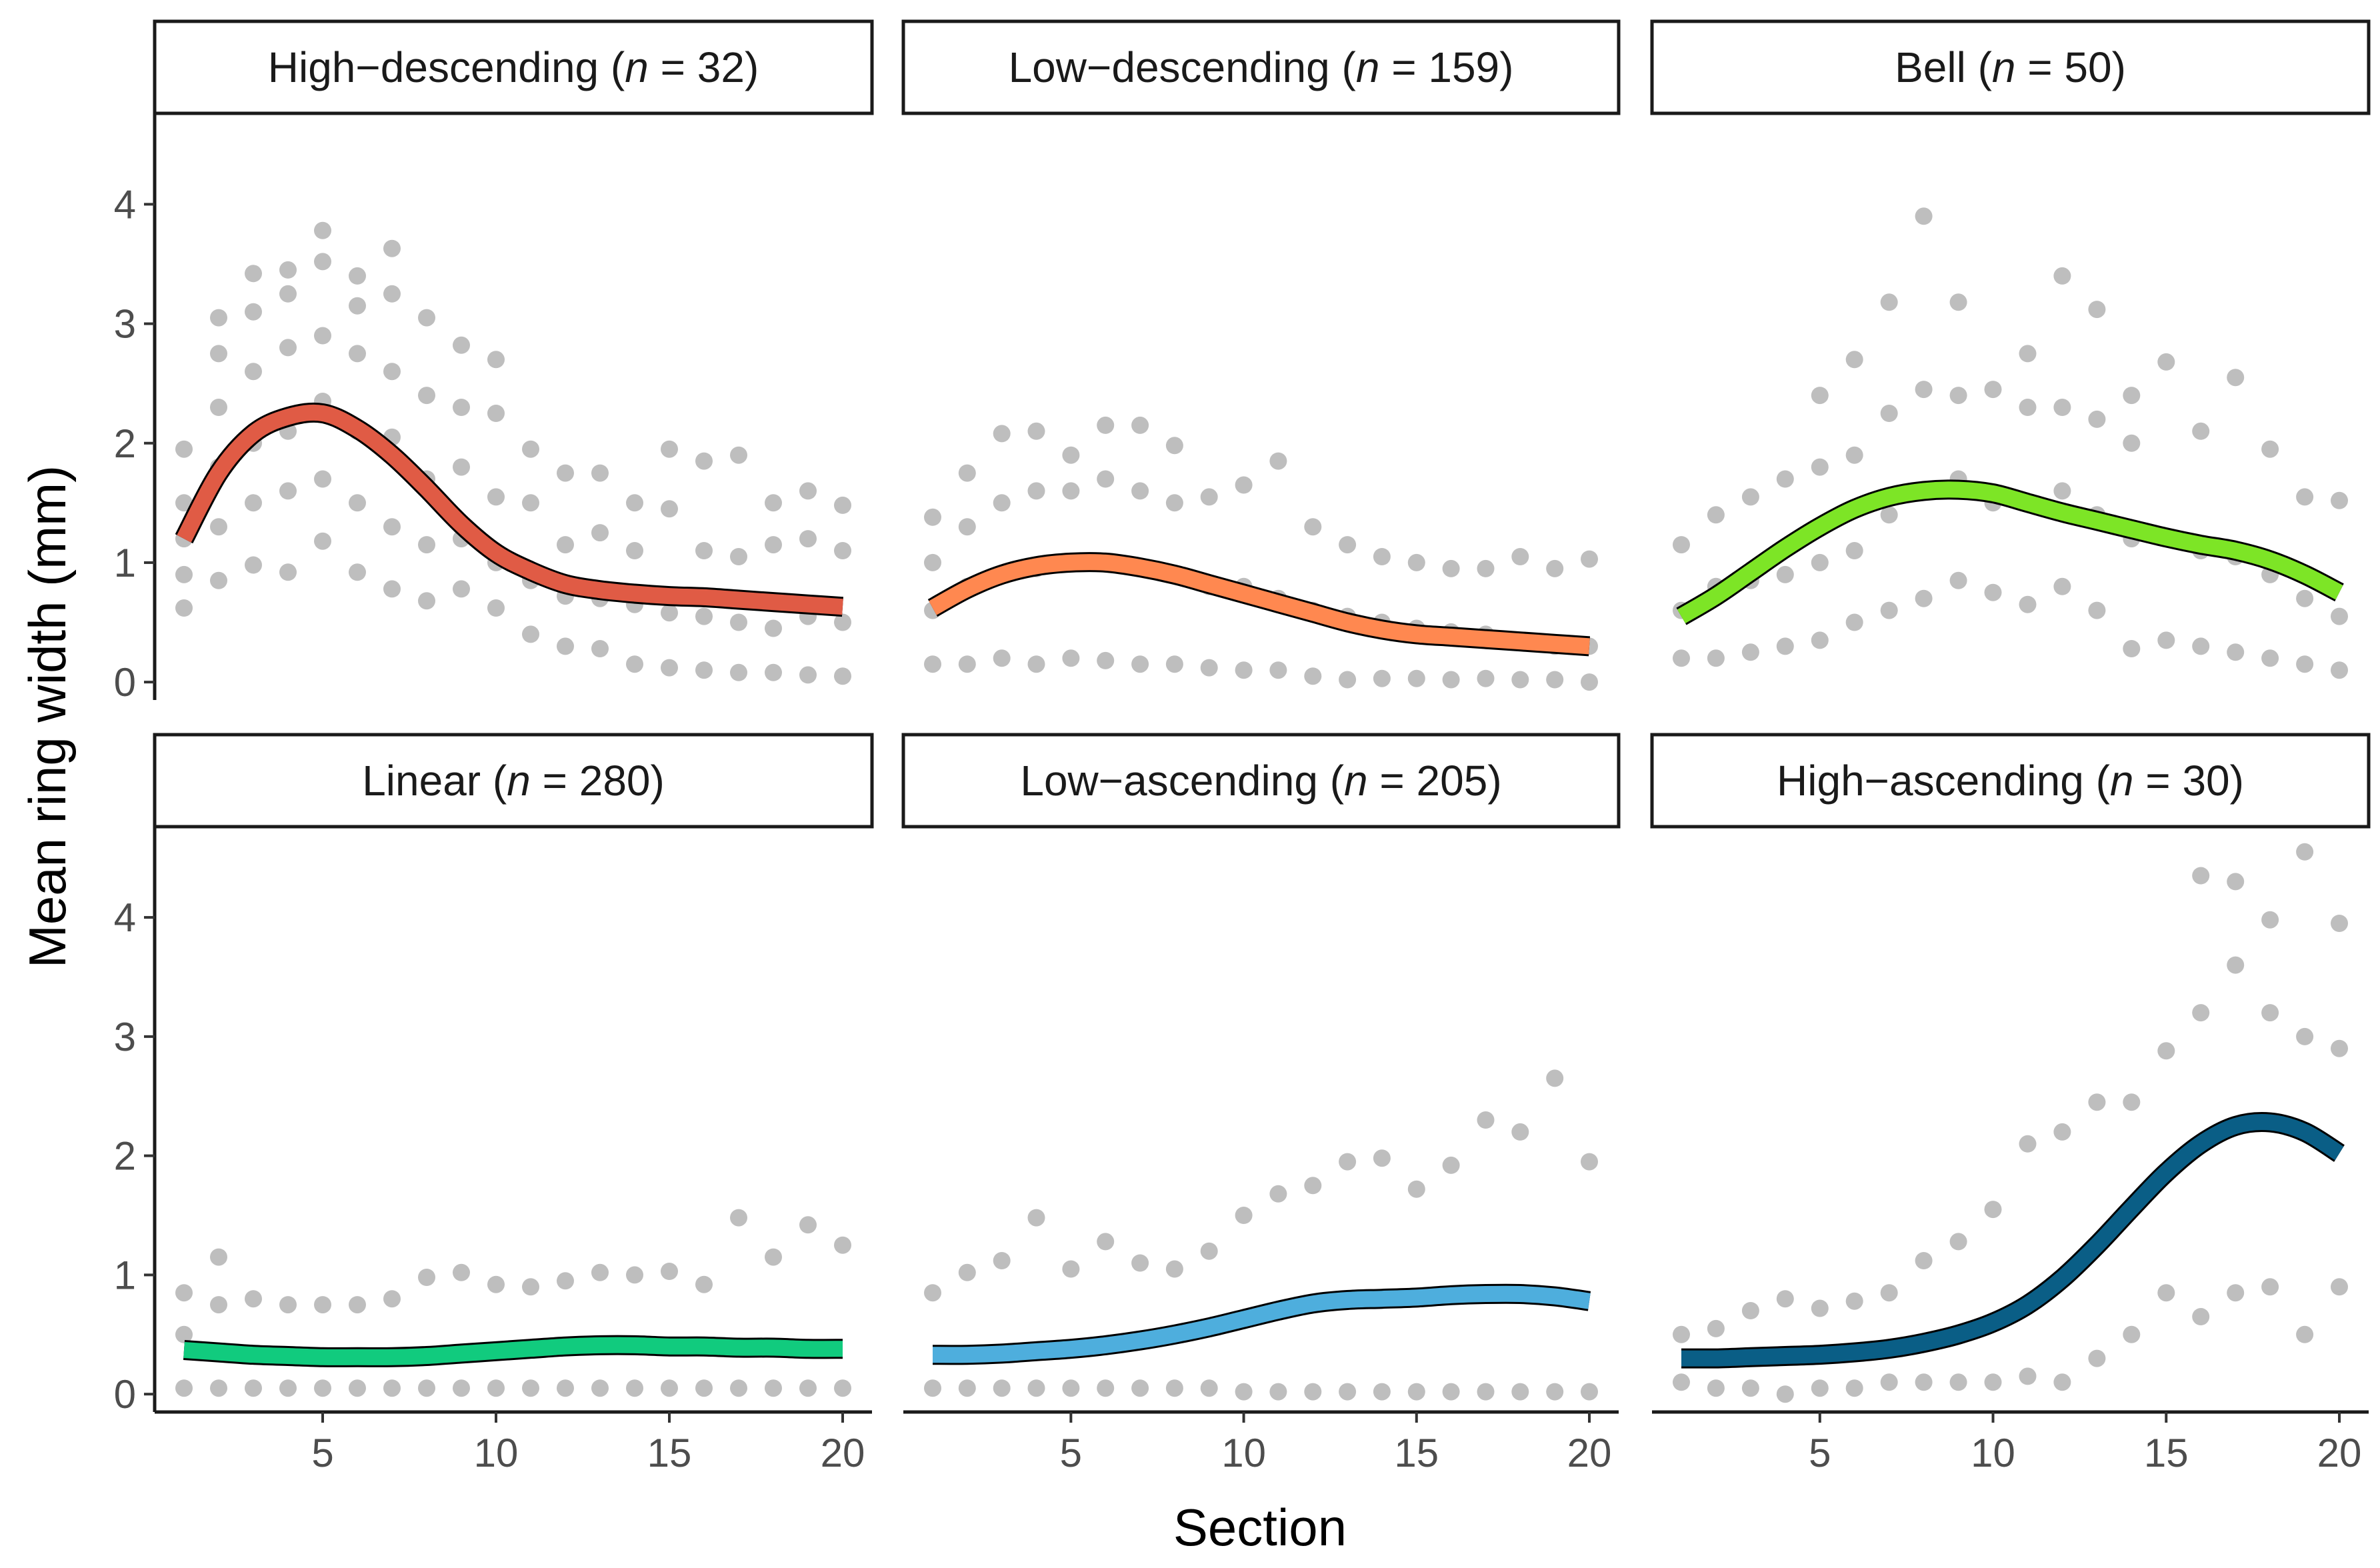  I want to click on facet-6-strip-n-value: = 30), so click(2189, 781).